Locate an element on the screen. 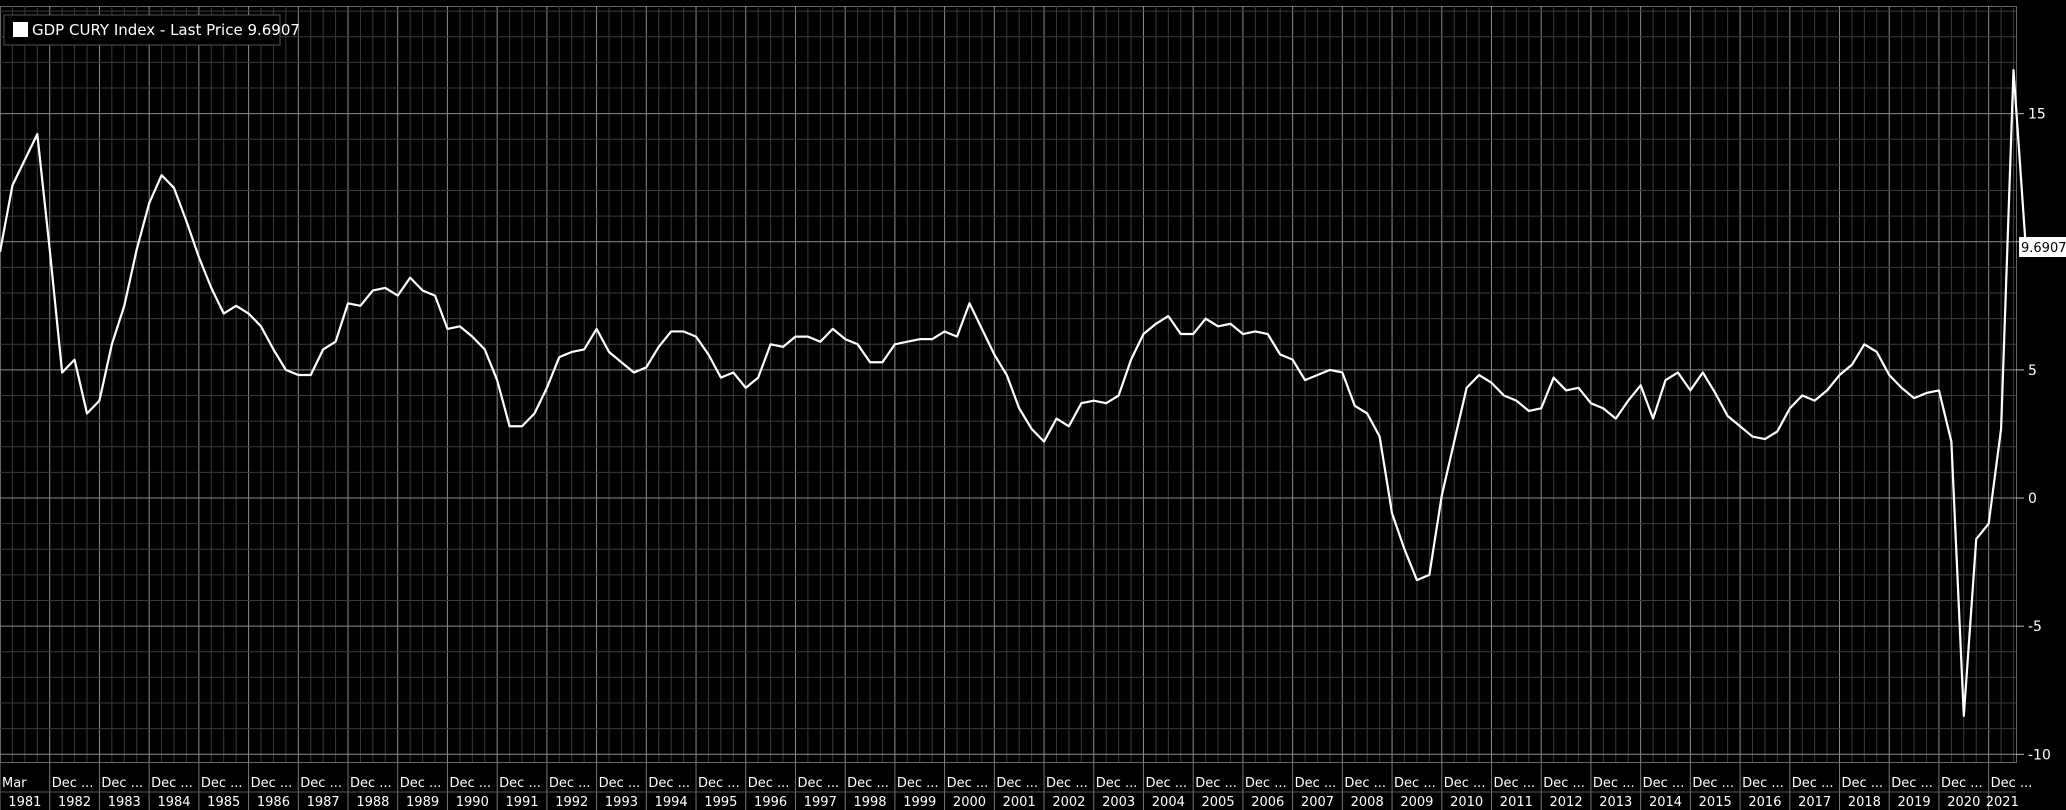  x-tick-label-year: 1992 is located at coordinates (571, 802).